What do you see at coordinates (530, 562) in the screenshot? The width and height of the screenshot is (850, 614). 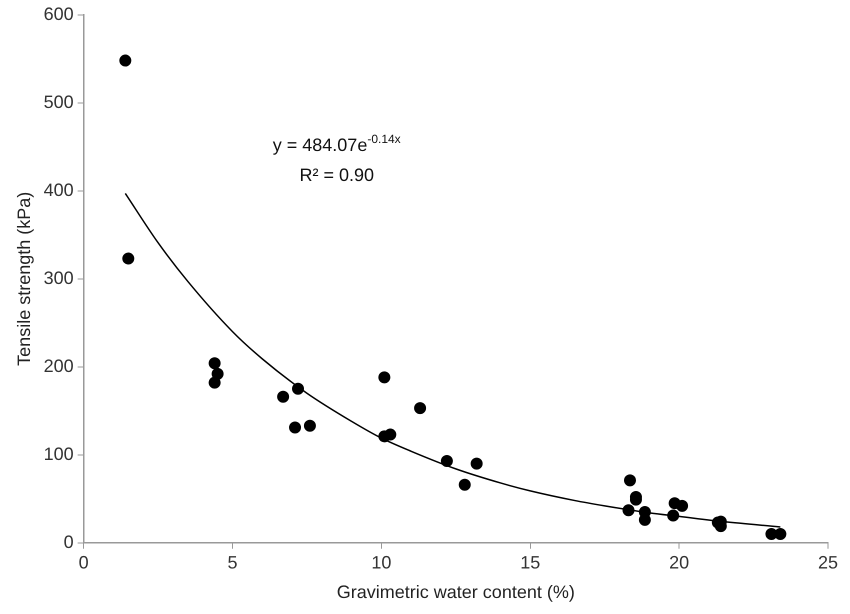 I see `x-tick-label: 15` at bounding box center [530, 562].